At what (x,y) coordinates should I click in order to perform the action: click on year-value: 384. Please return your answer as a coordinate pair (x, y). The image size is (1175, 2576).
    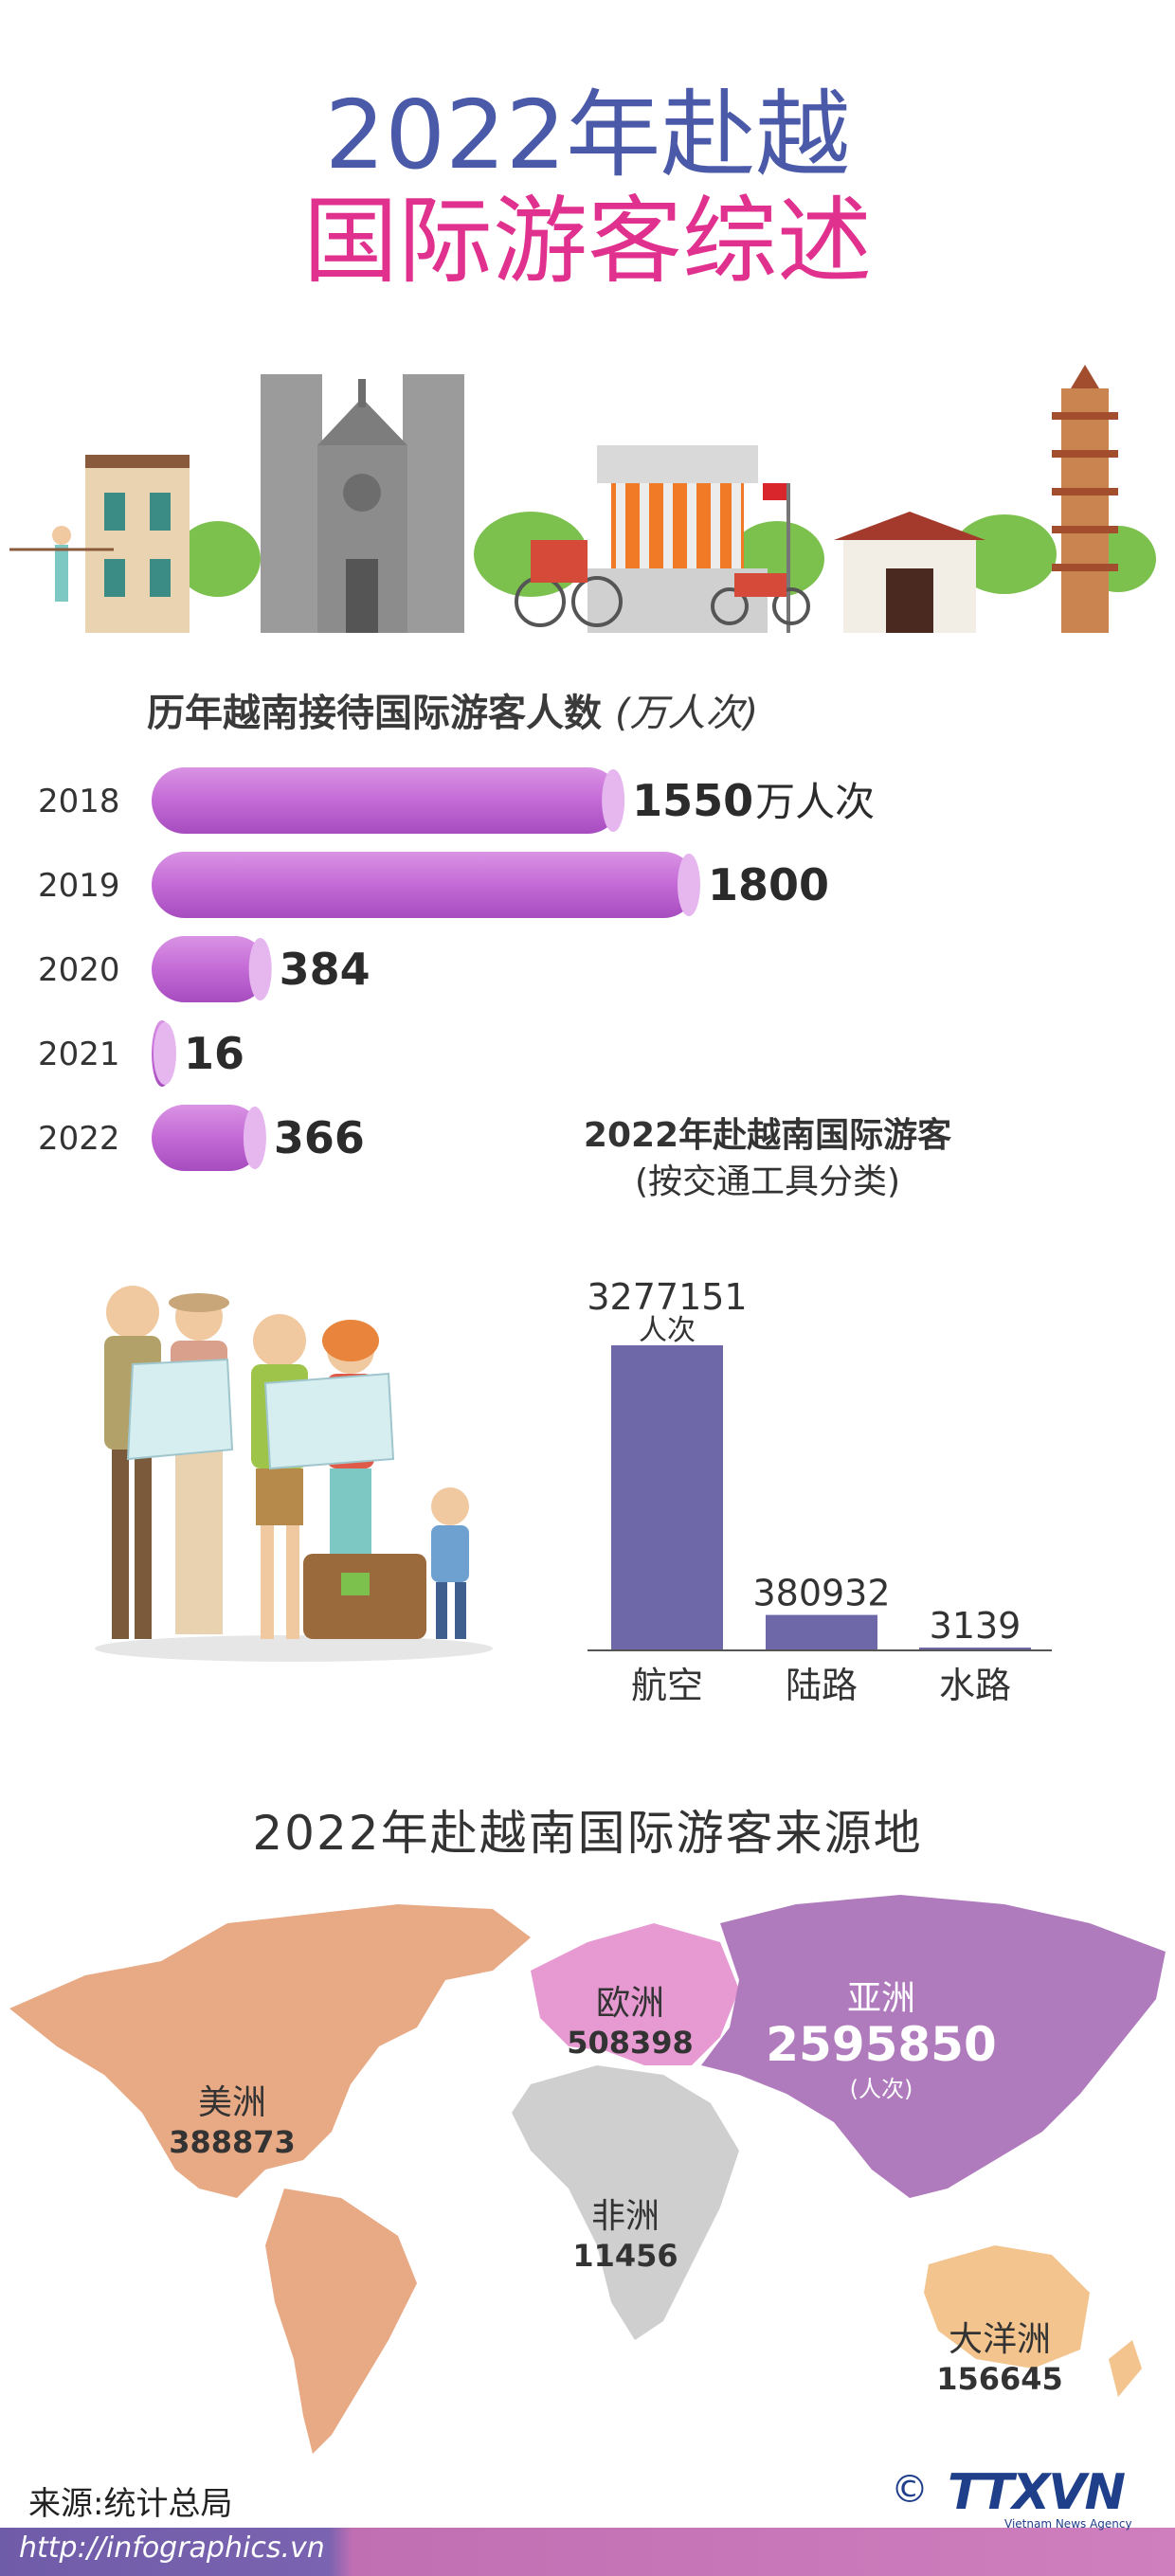
    Looking at the image, I should click on (325, 969).